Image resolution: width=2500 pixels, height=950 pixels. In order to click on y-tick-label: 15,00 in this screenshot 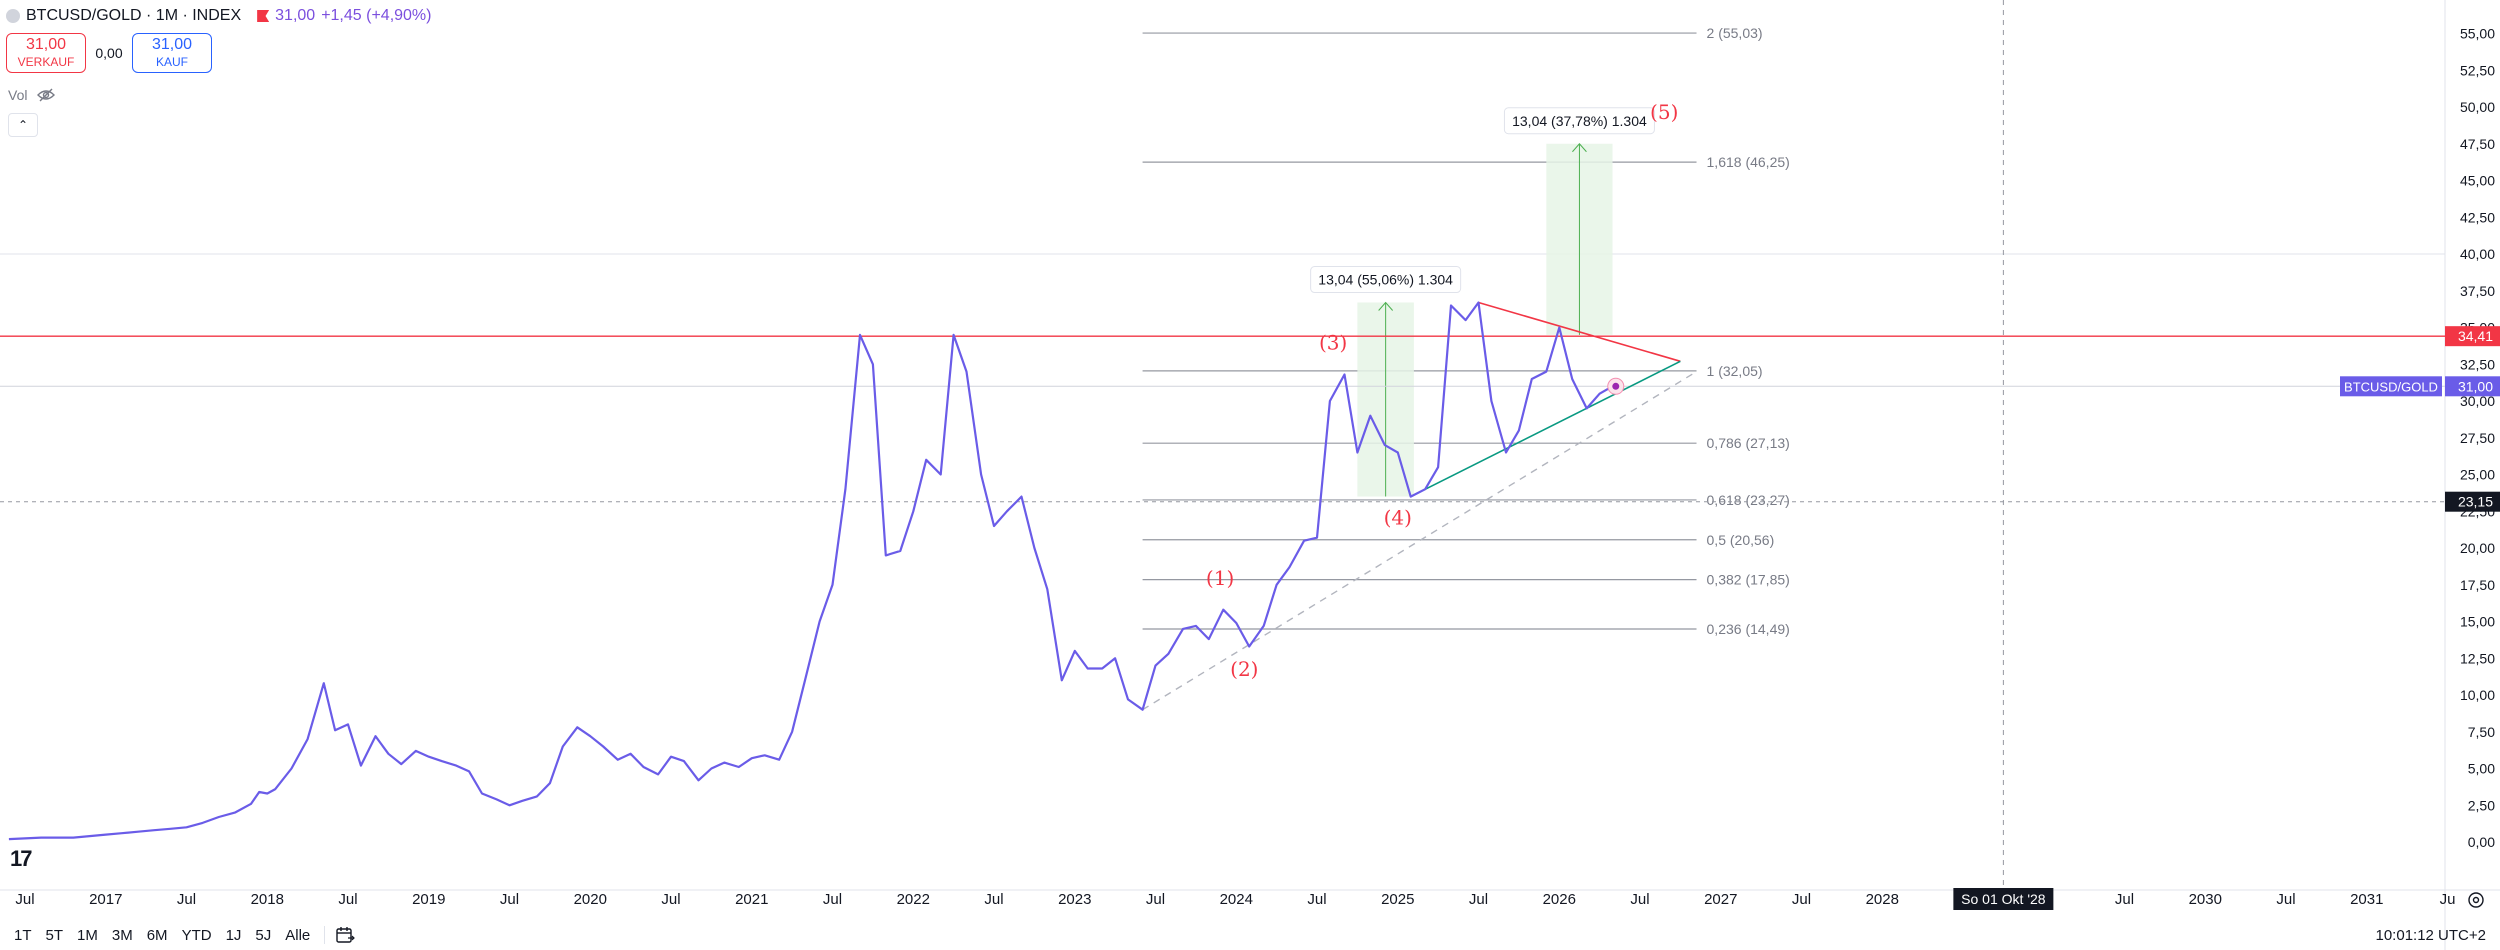, I will do `click(2477, 622)`.